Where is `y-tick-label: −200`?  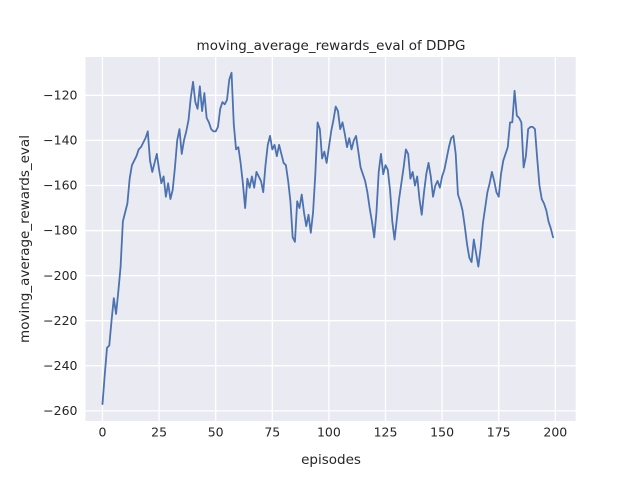
y-tick-label: −200 is located at coordinates (60, 275).